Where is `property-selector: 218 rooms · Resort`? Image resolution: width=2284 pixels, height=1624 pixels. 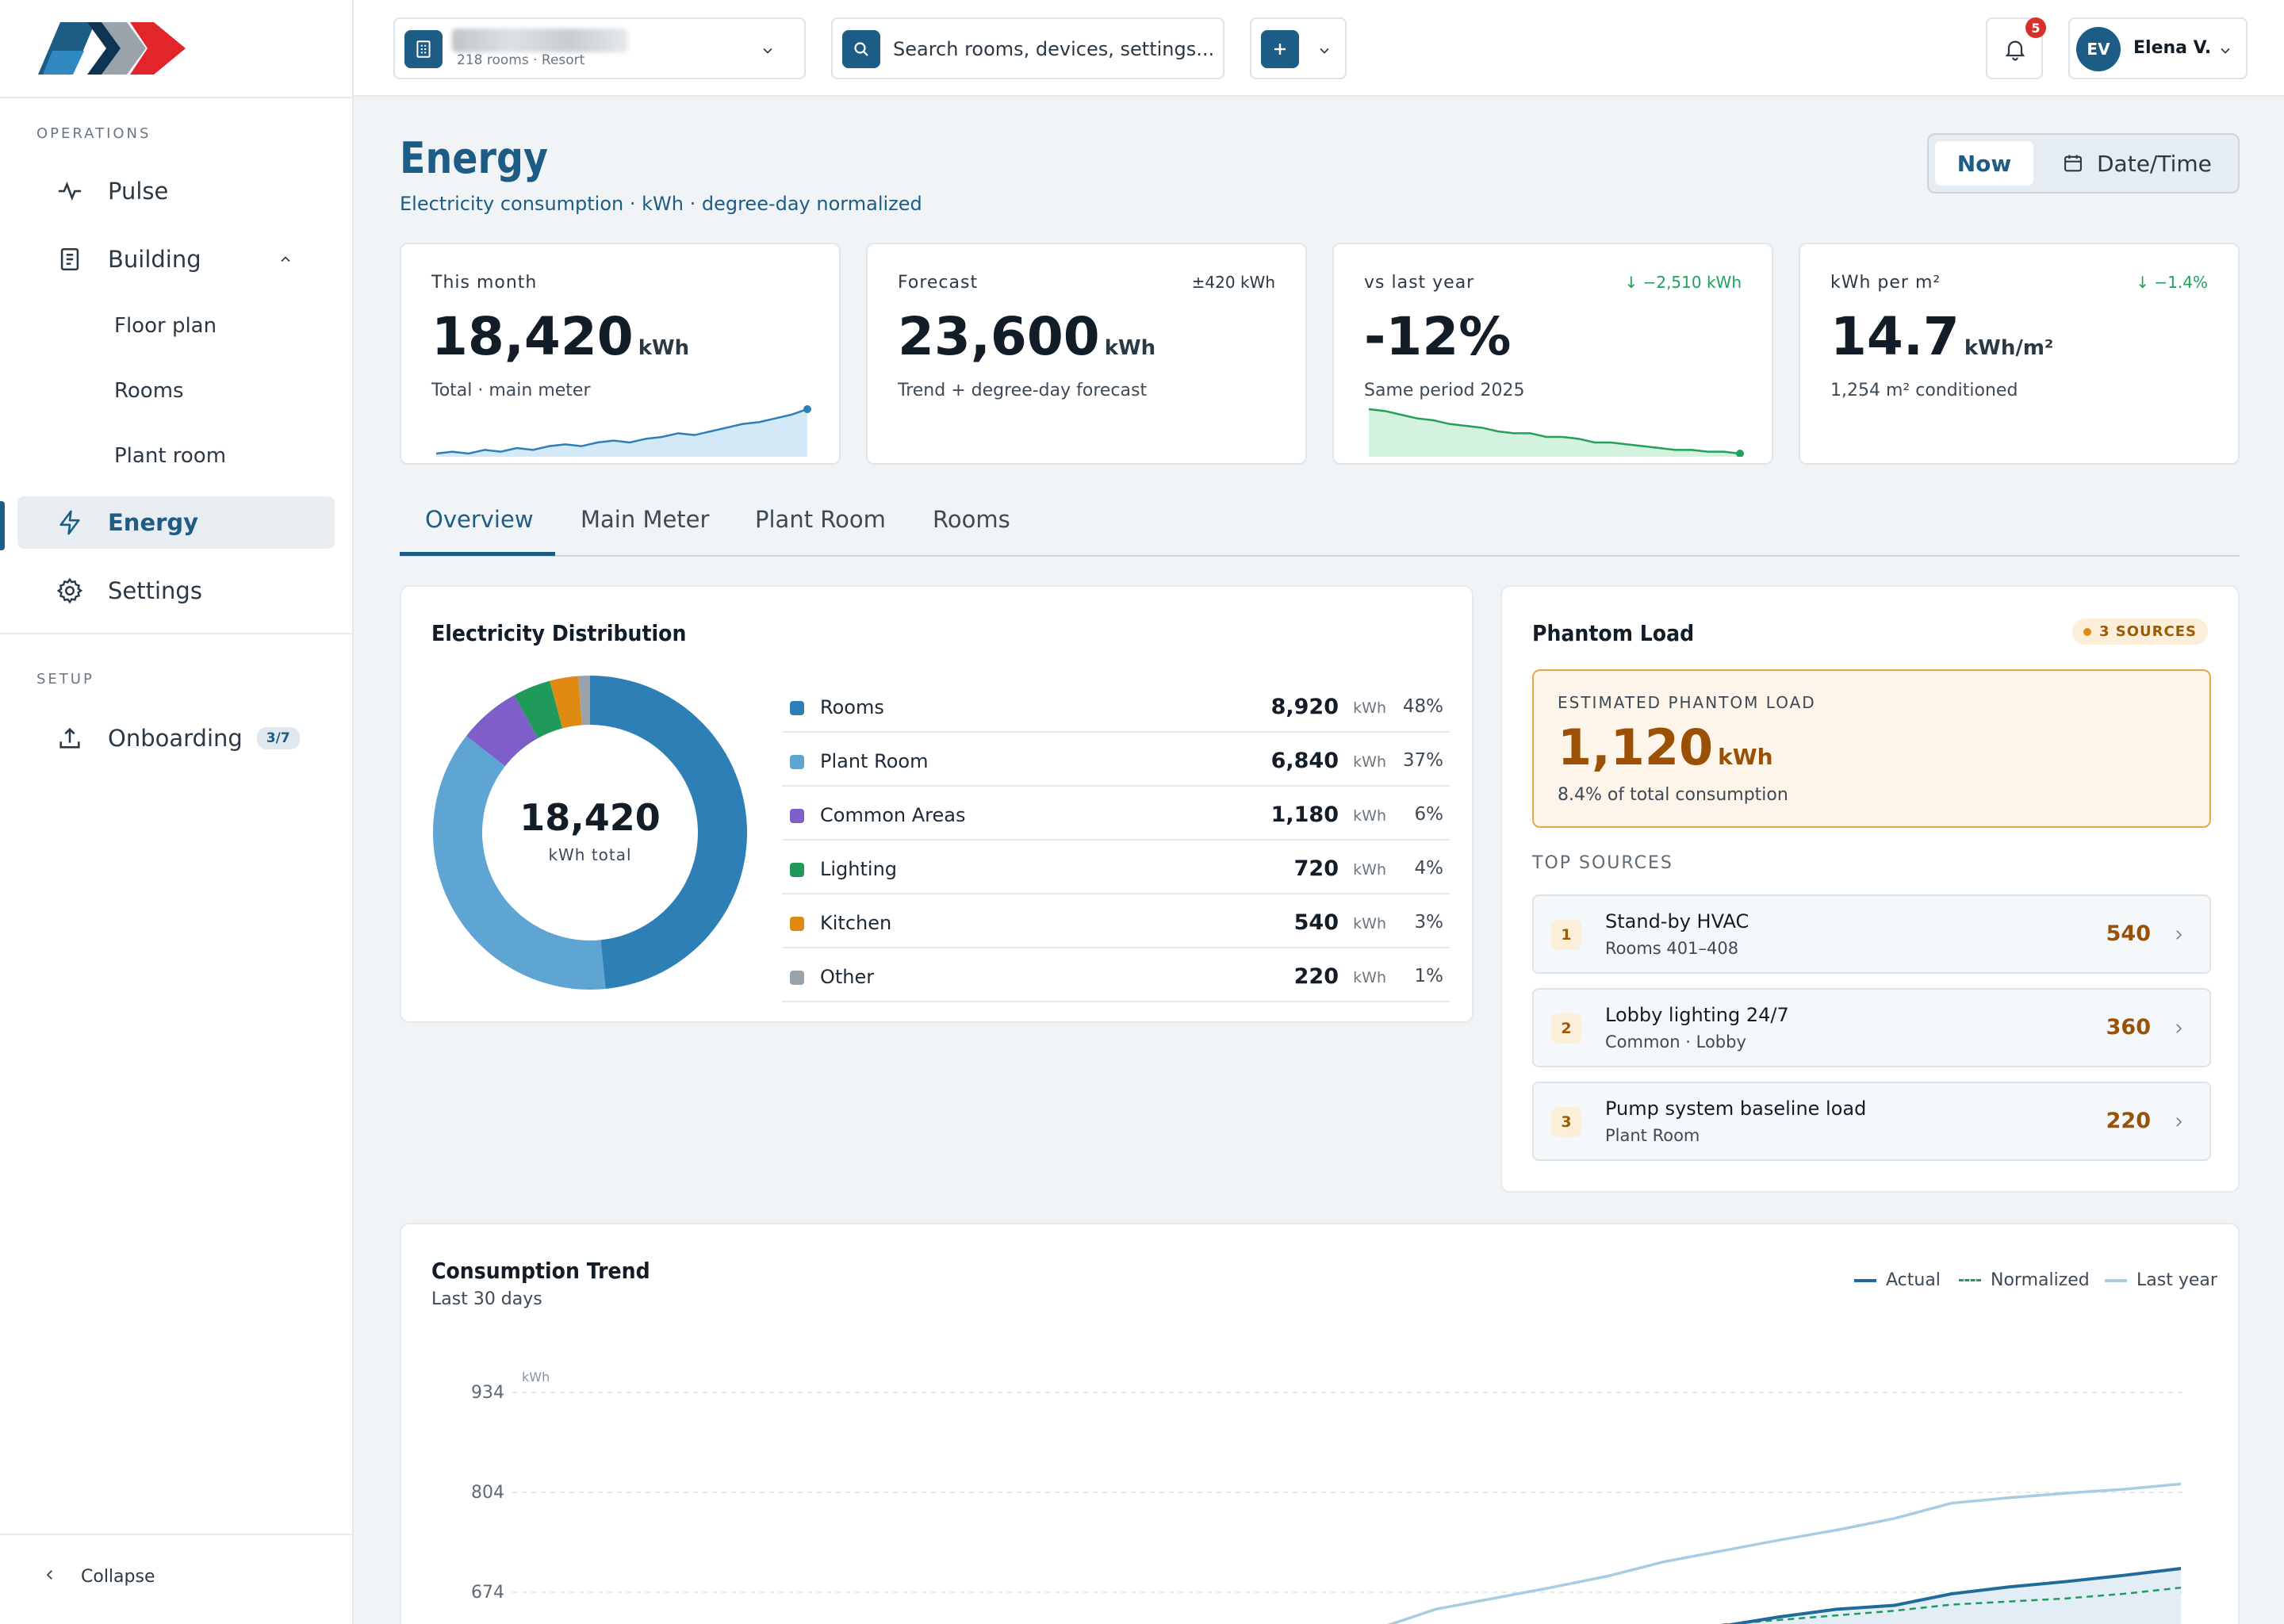
property-selector: 218 rooms · Resort is located at coordinates (599, 48).